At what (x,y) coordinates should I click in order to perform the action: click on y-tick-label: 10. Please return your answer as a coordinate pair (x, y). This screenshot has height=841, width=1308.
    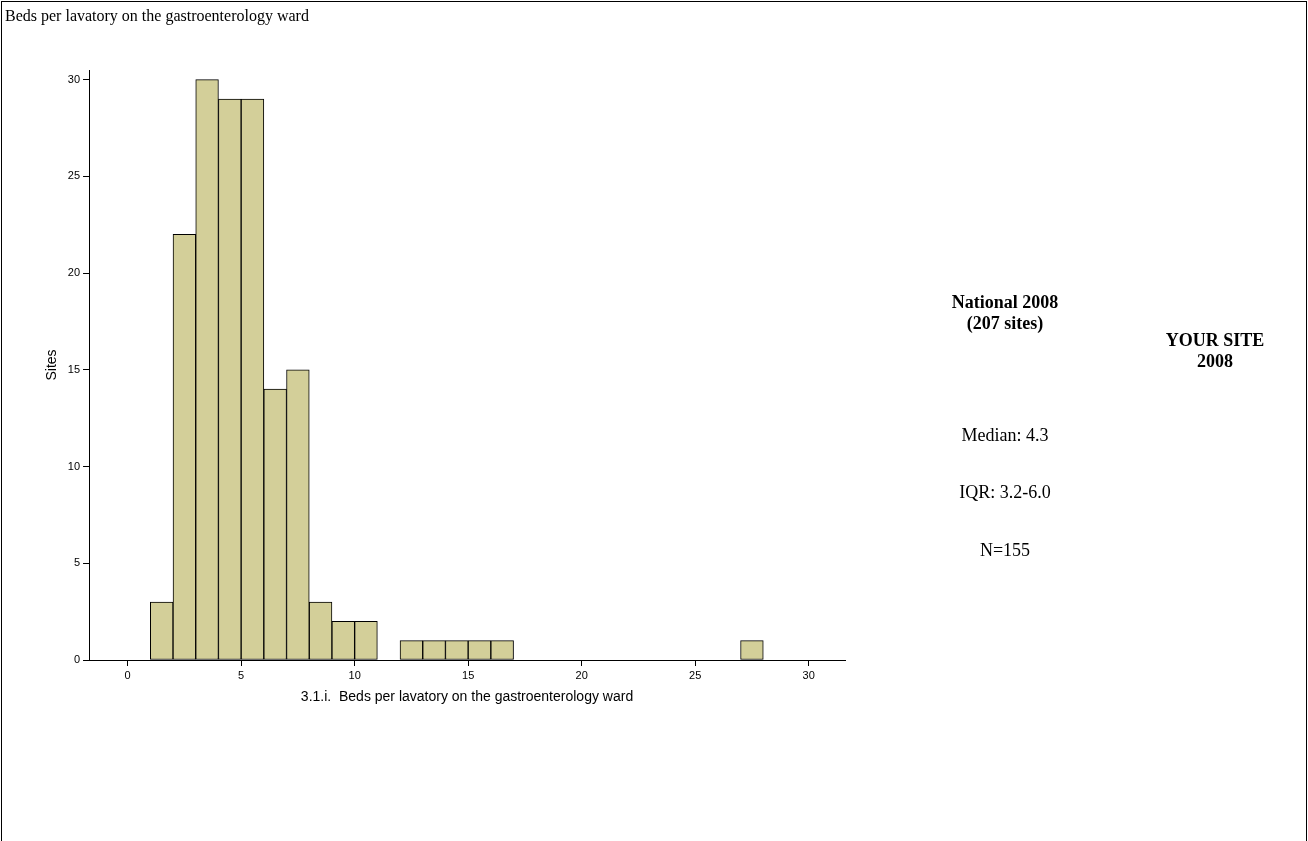
    Looking at the image, I should click on (74, 465).